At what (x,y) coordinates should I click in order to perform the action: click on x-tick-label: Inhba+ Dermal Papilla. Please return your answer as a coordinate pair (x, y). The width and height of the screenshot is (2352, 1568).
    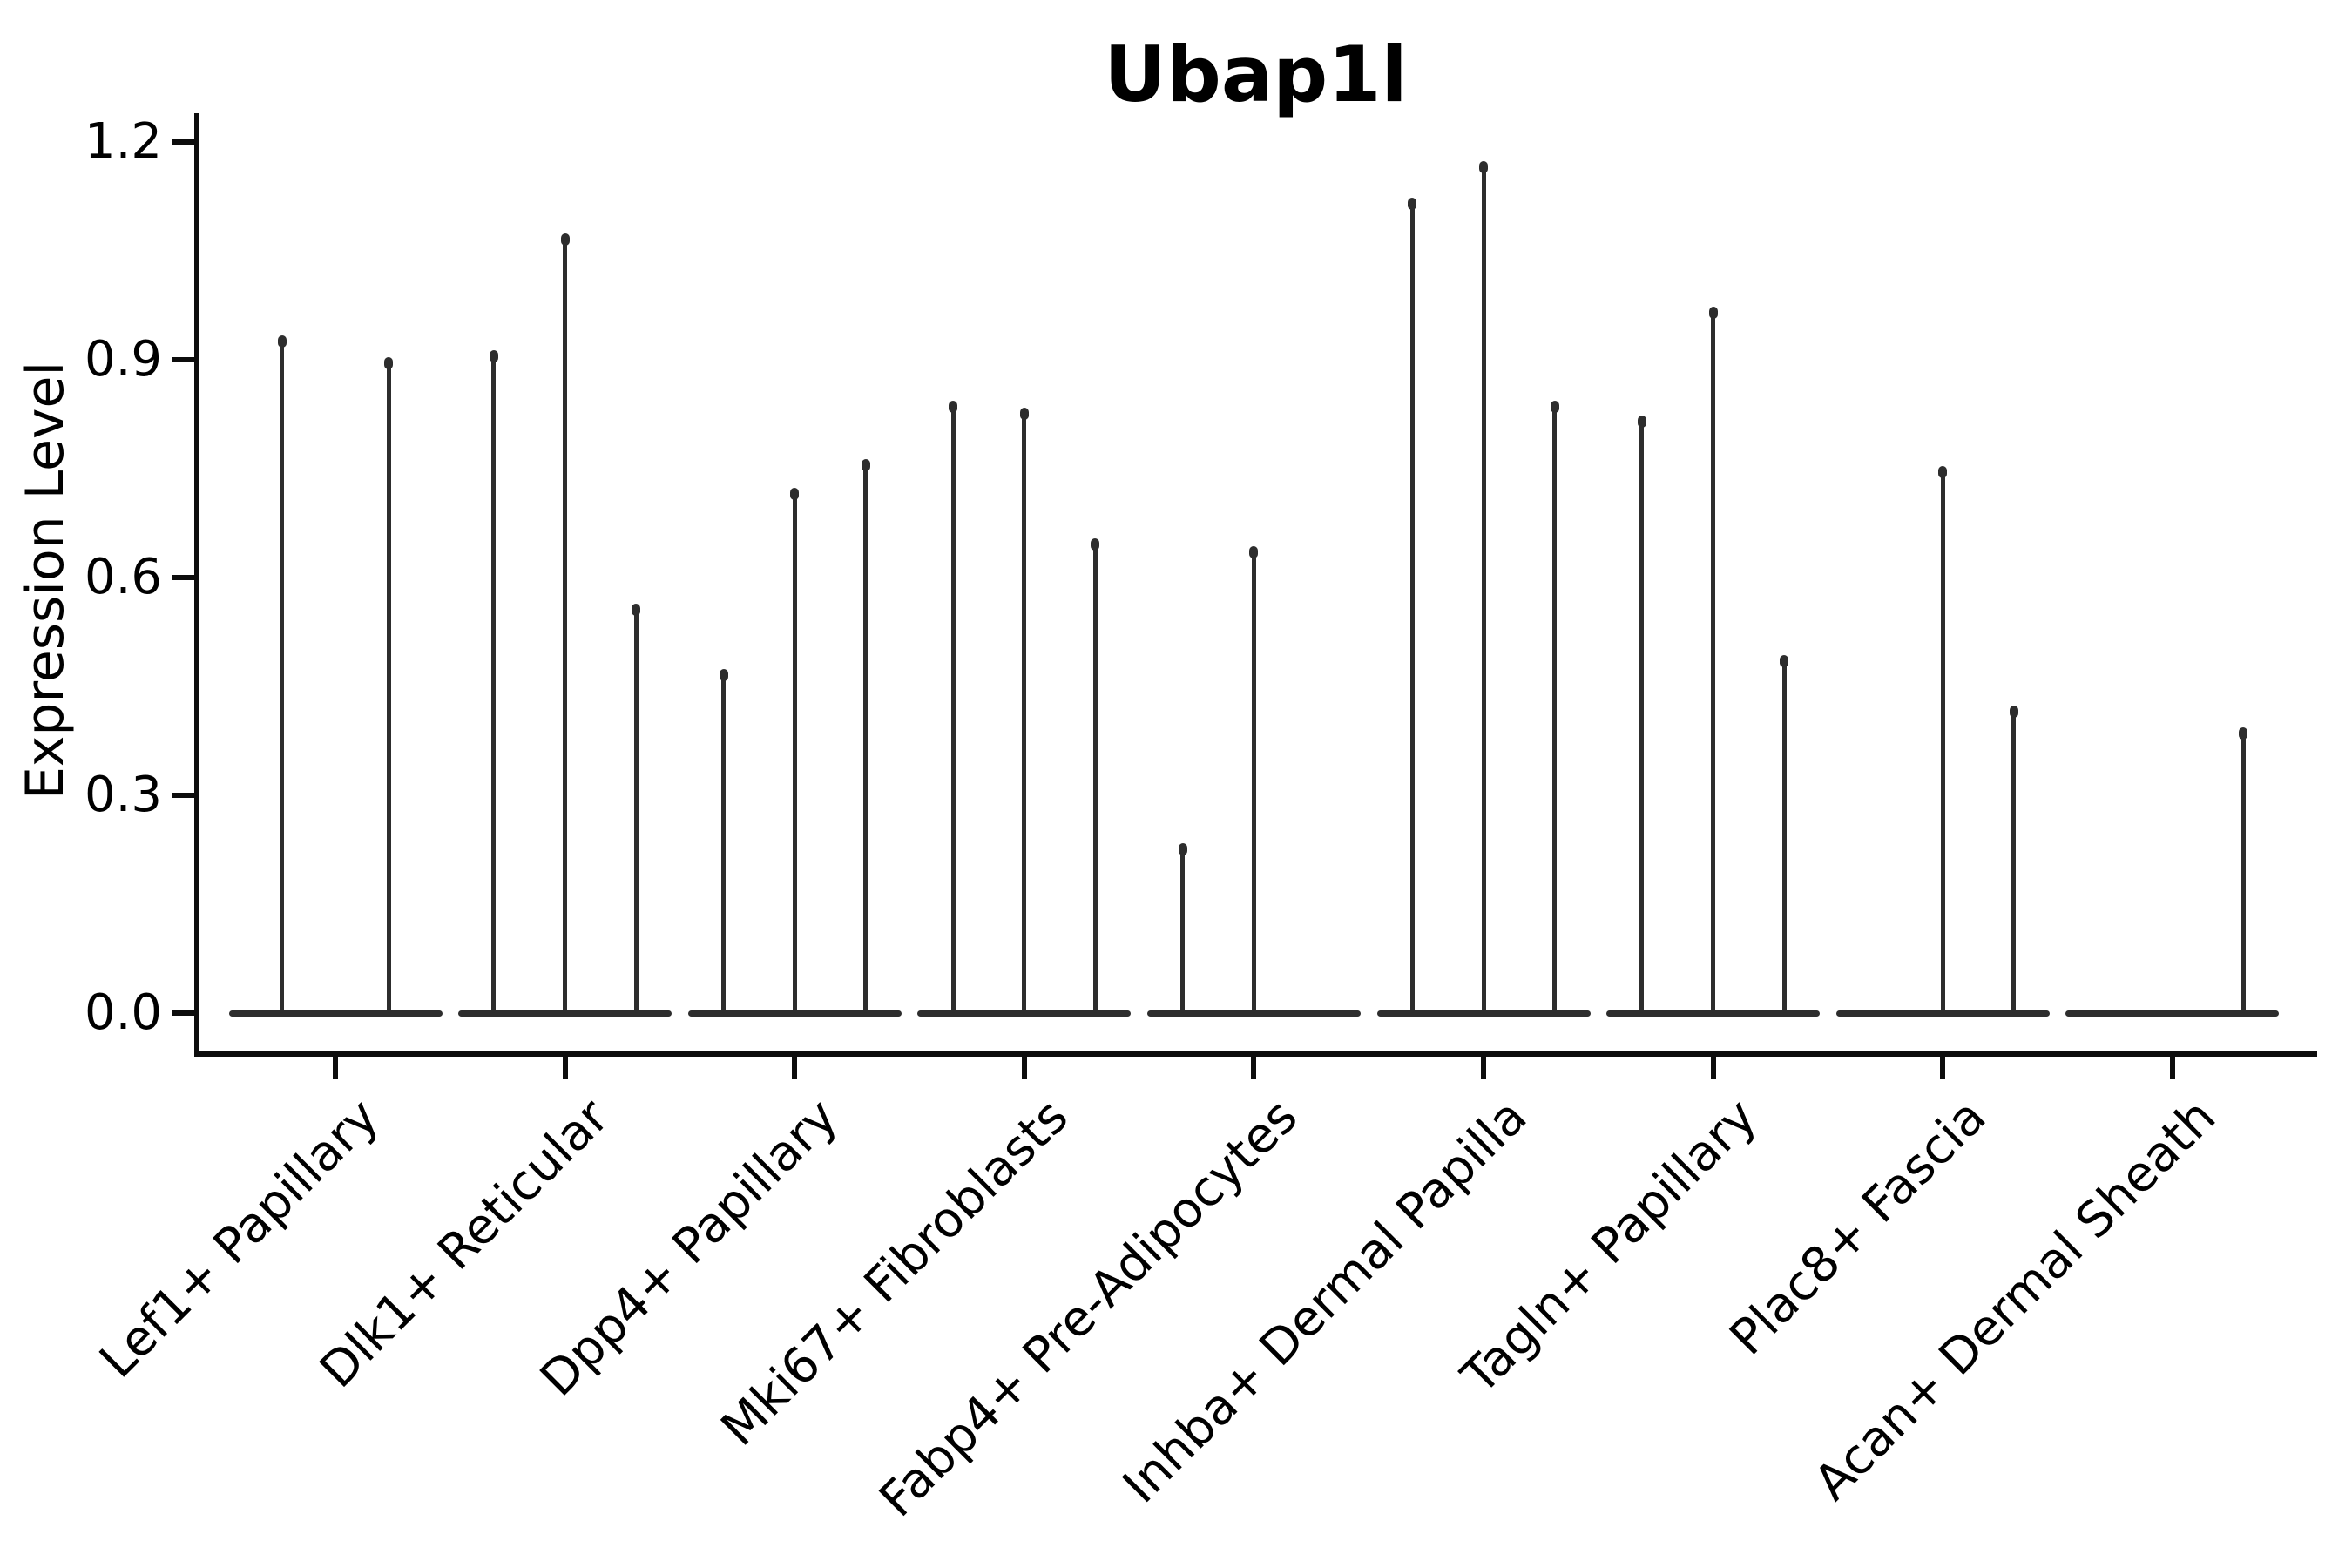
    Looking at the image, I should click on (1325, 1301).